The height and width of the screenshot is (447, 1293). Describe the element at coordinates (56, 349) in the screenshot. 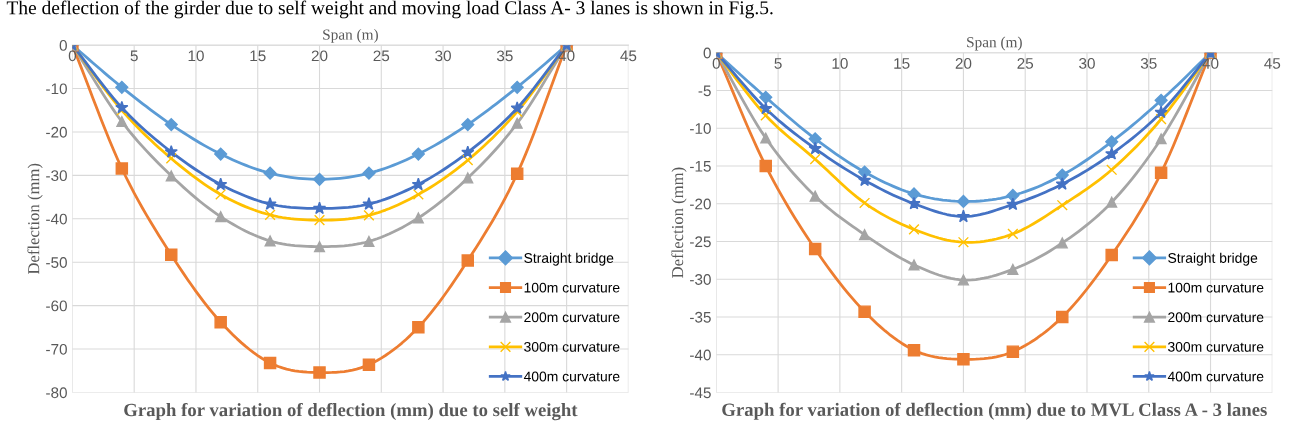

I see `y-tick-label: -70` at that location.